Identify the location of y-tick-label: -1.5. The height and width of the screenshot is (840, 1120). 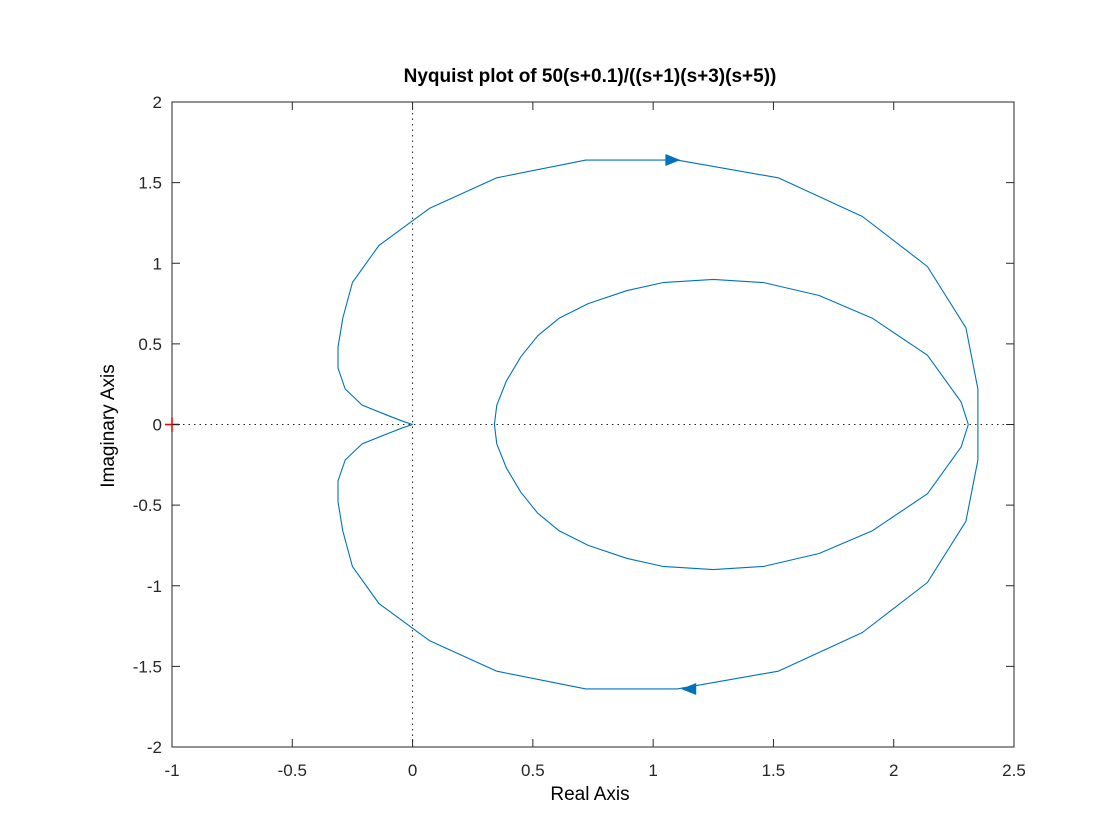
(147, 666).